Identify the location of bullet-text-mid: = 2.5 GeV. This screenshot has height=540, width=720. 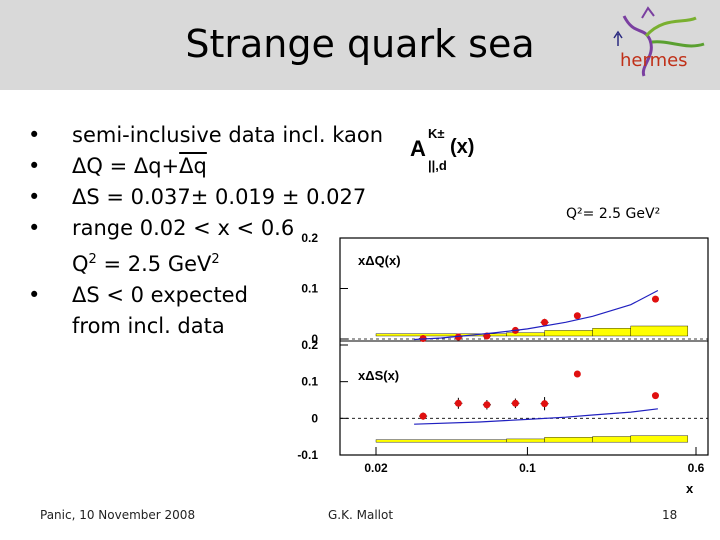
(154, 264).